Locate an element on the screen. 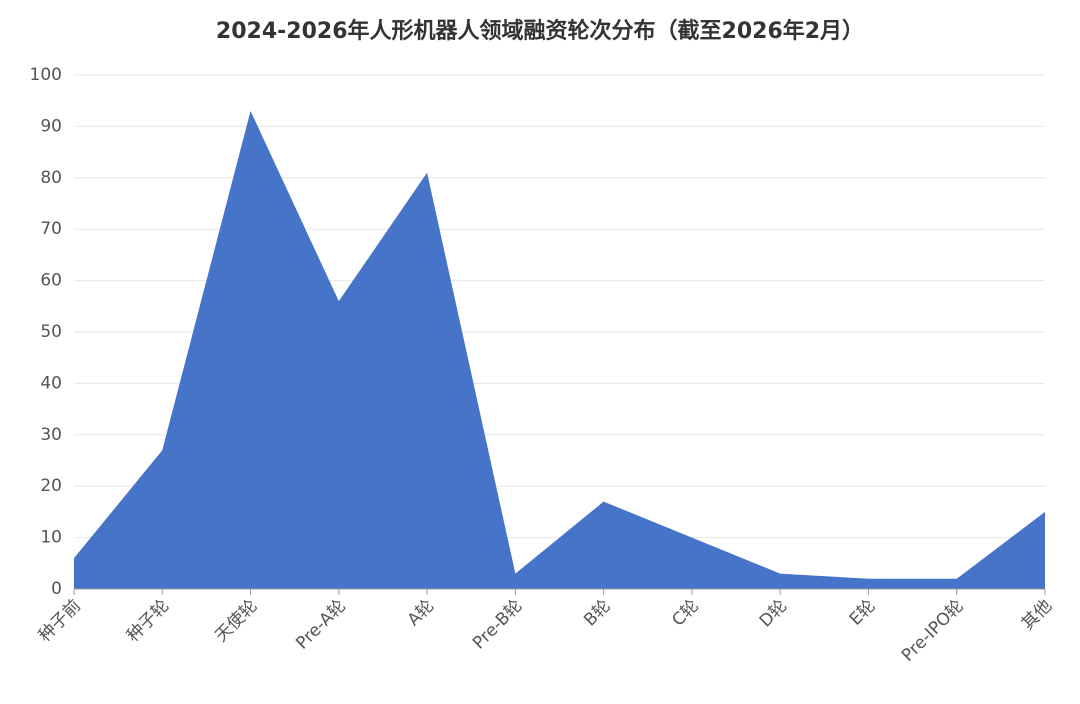 The image size is (1080, 704). y-tick-label: 50 is located at coordinates (51, 332).